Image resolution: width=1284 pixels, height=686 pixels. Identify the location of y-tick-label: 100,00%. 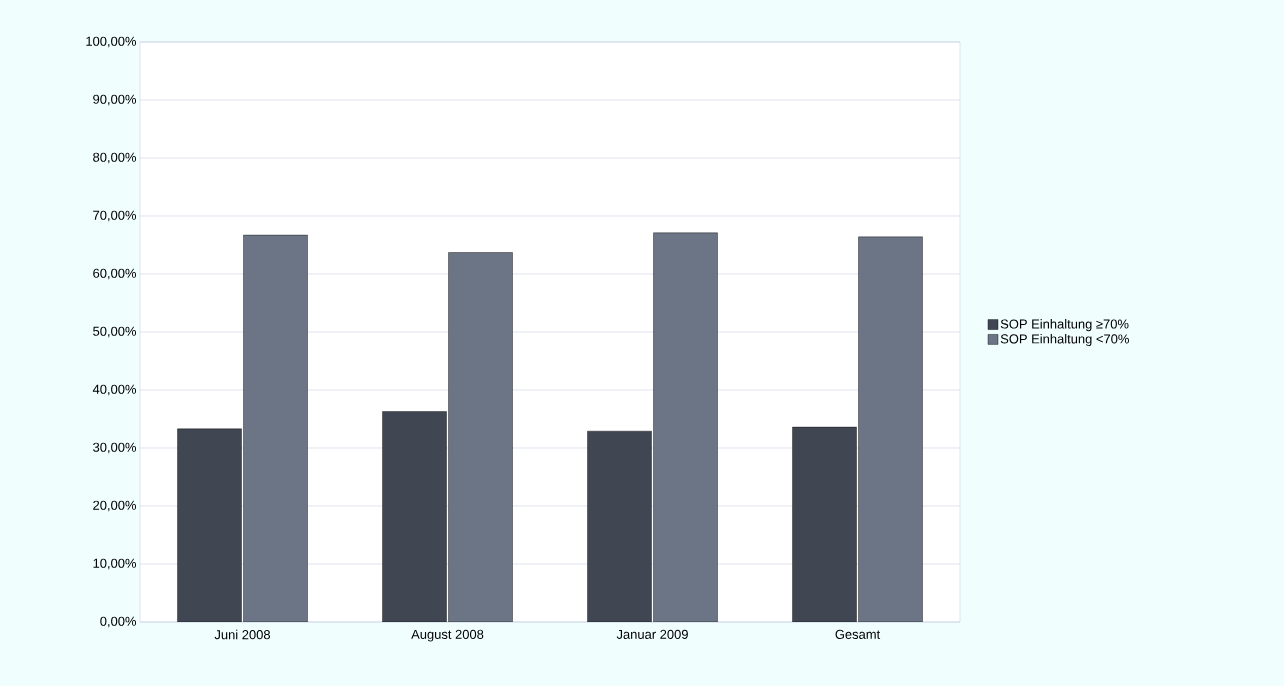
(111, 42).